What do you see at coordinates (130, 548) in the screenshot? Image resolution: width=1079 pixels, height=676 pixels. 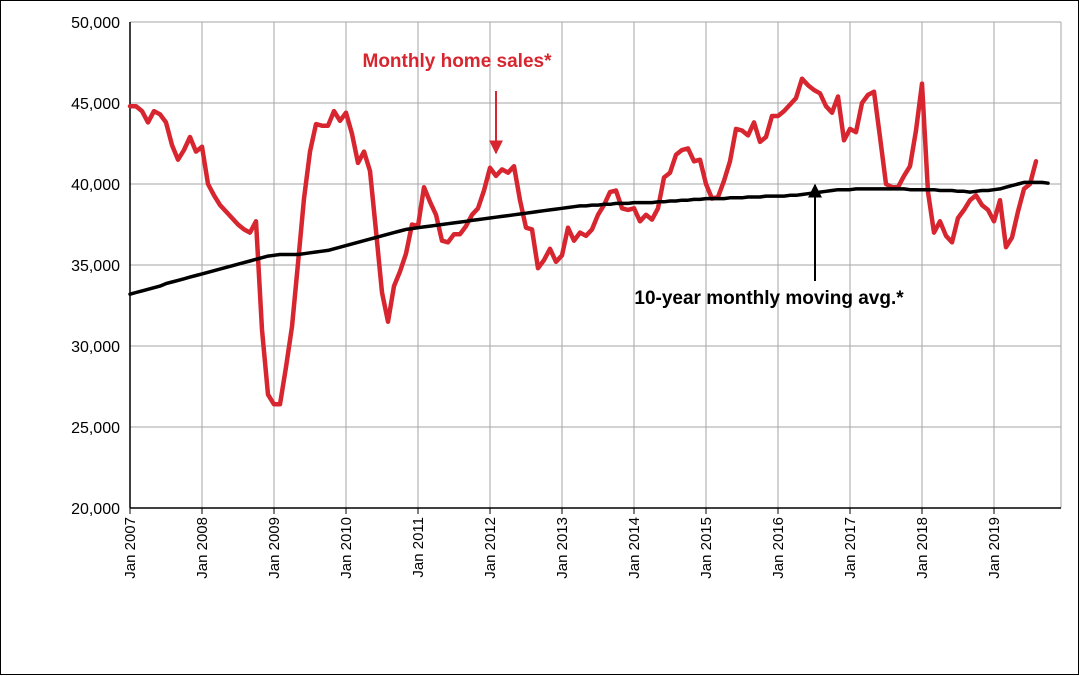 I see `x-tick-label: Jan 2007` at bounding box center [130, 548].